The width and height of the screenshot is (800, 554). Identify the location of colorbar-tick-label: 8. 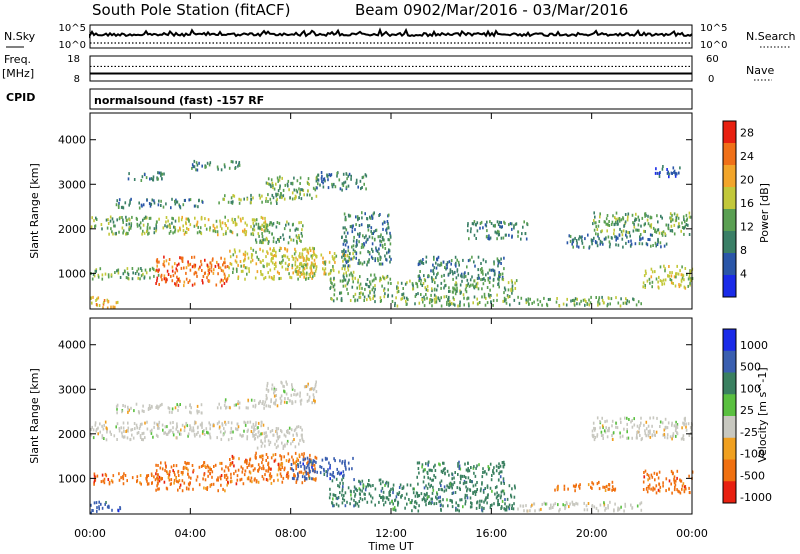
(743, 250).